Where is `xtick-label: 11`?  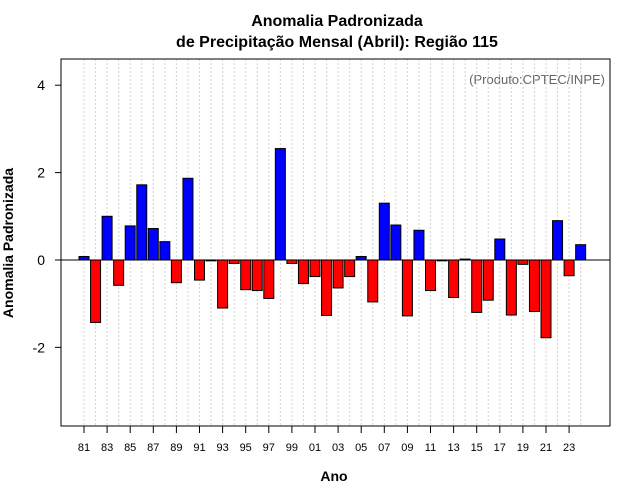
xtick-label: 11 is located at coordinates (430, 448).